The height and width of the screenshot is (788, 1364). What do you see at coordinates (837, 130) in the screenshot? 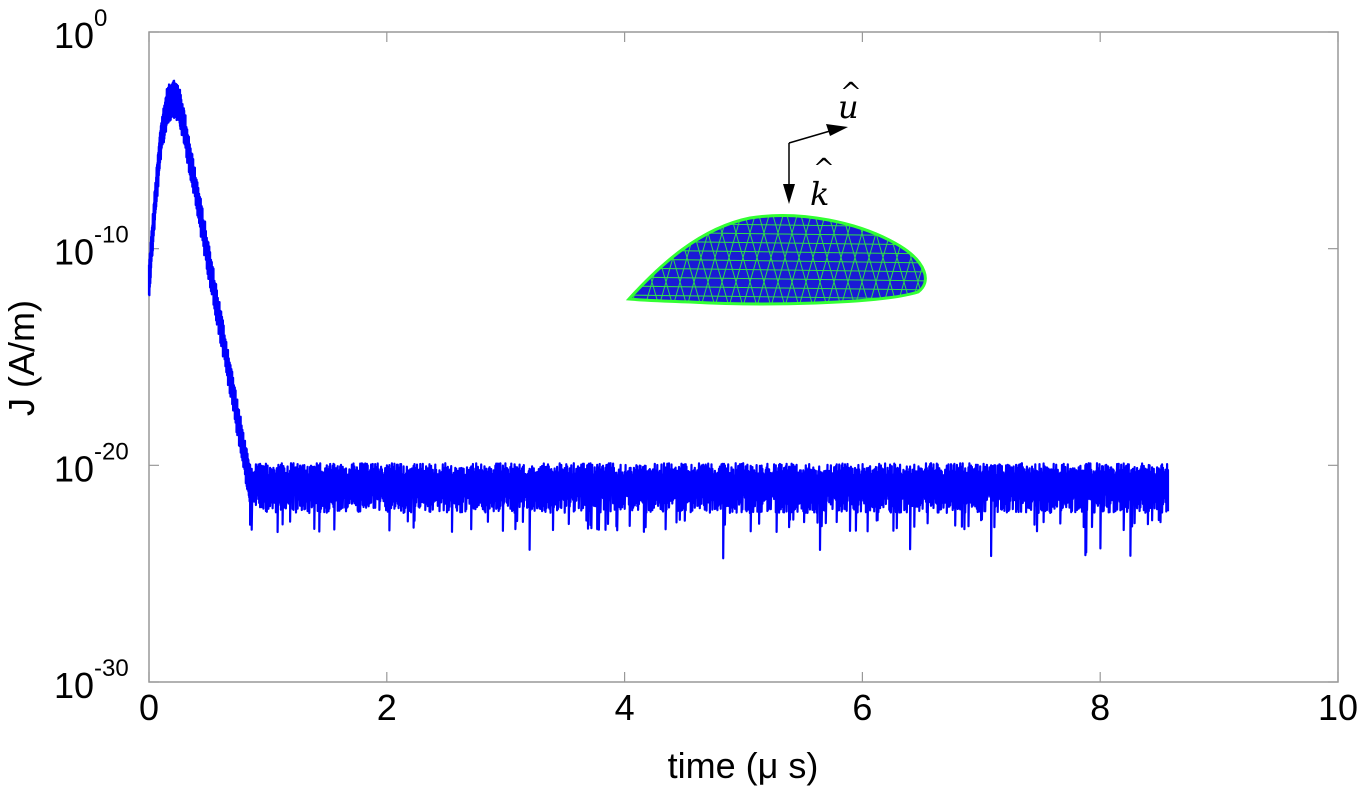
I see `u-vector-arrowhead` at bounding box center [837, 130].